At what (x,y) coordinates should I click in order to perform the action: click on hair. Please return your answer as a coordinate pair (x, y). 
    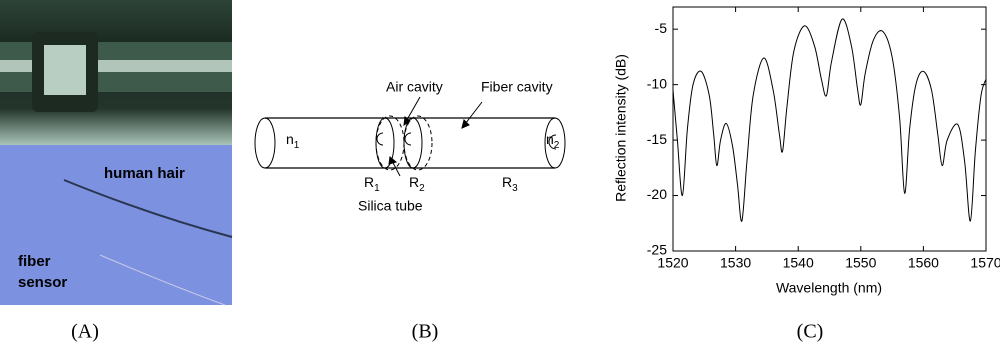
    Looking at the image, I should click on (148, 208).